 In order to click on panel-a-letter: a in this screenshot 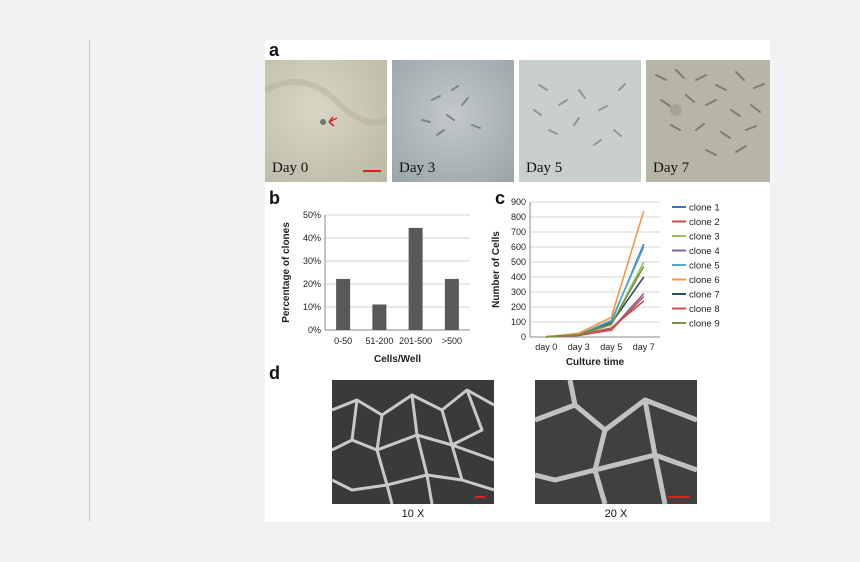, I will do `click(274, 50)`.